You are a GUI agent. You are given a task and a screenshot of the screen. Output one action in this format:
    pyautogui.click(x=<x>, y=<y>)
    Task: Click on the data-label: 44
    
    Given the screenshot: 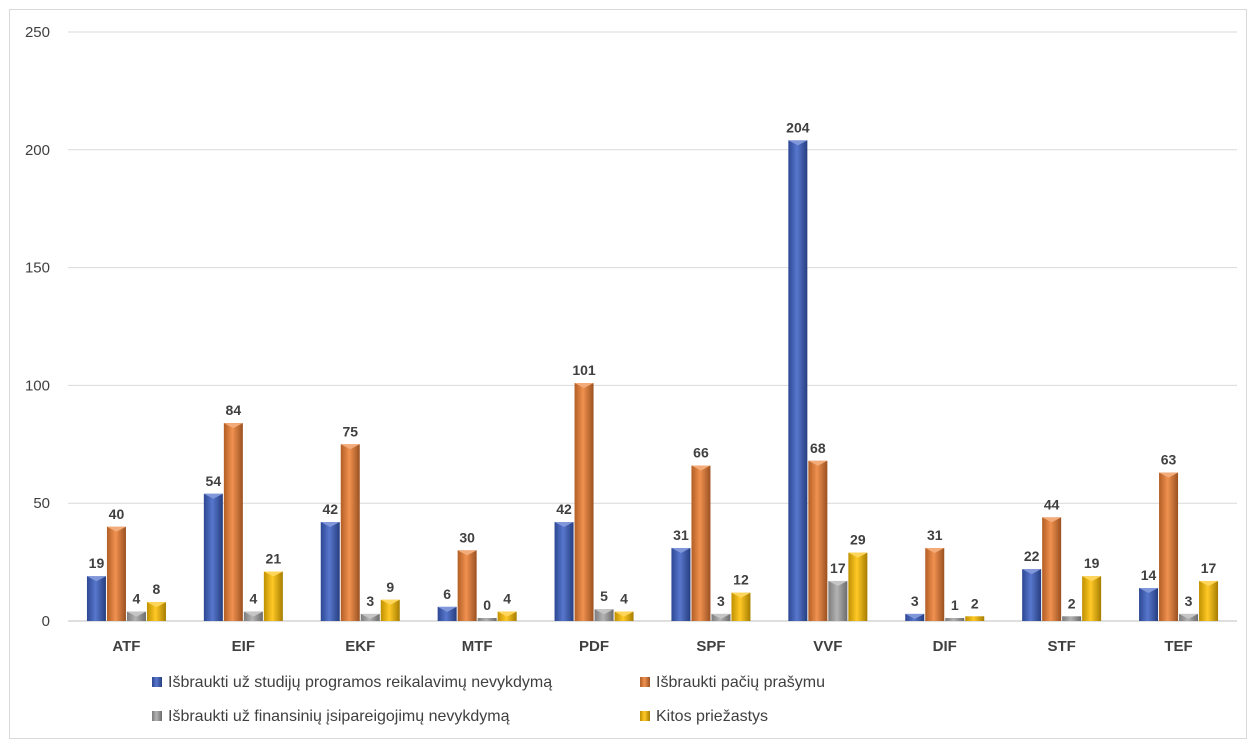 What is the action you would take?
    pyautogui.click(x=1052, y=504)
    